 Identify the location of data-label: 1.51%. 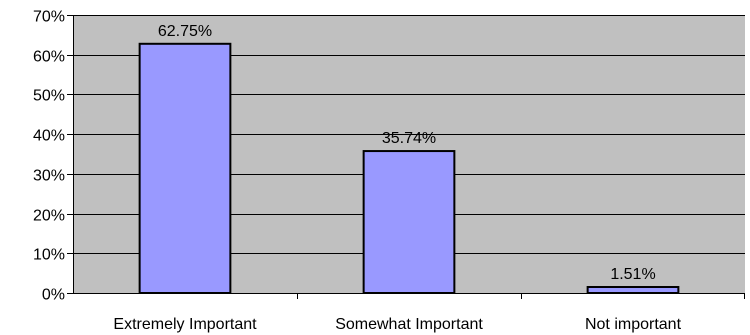
(632, 274).